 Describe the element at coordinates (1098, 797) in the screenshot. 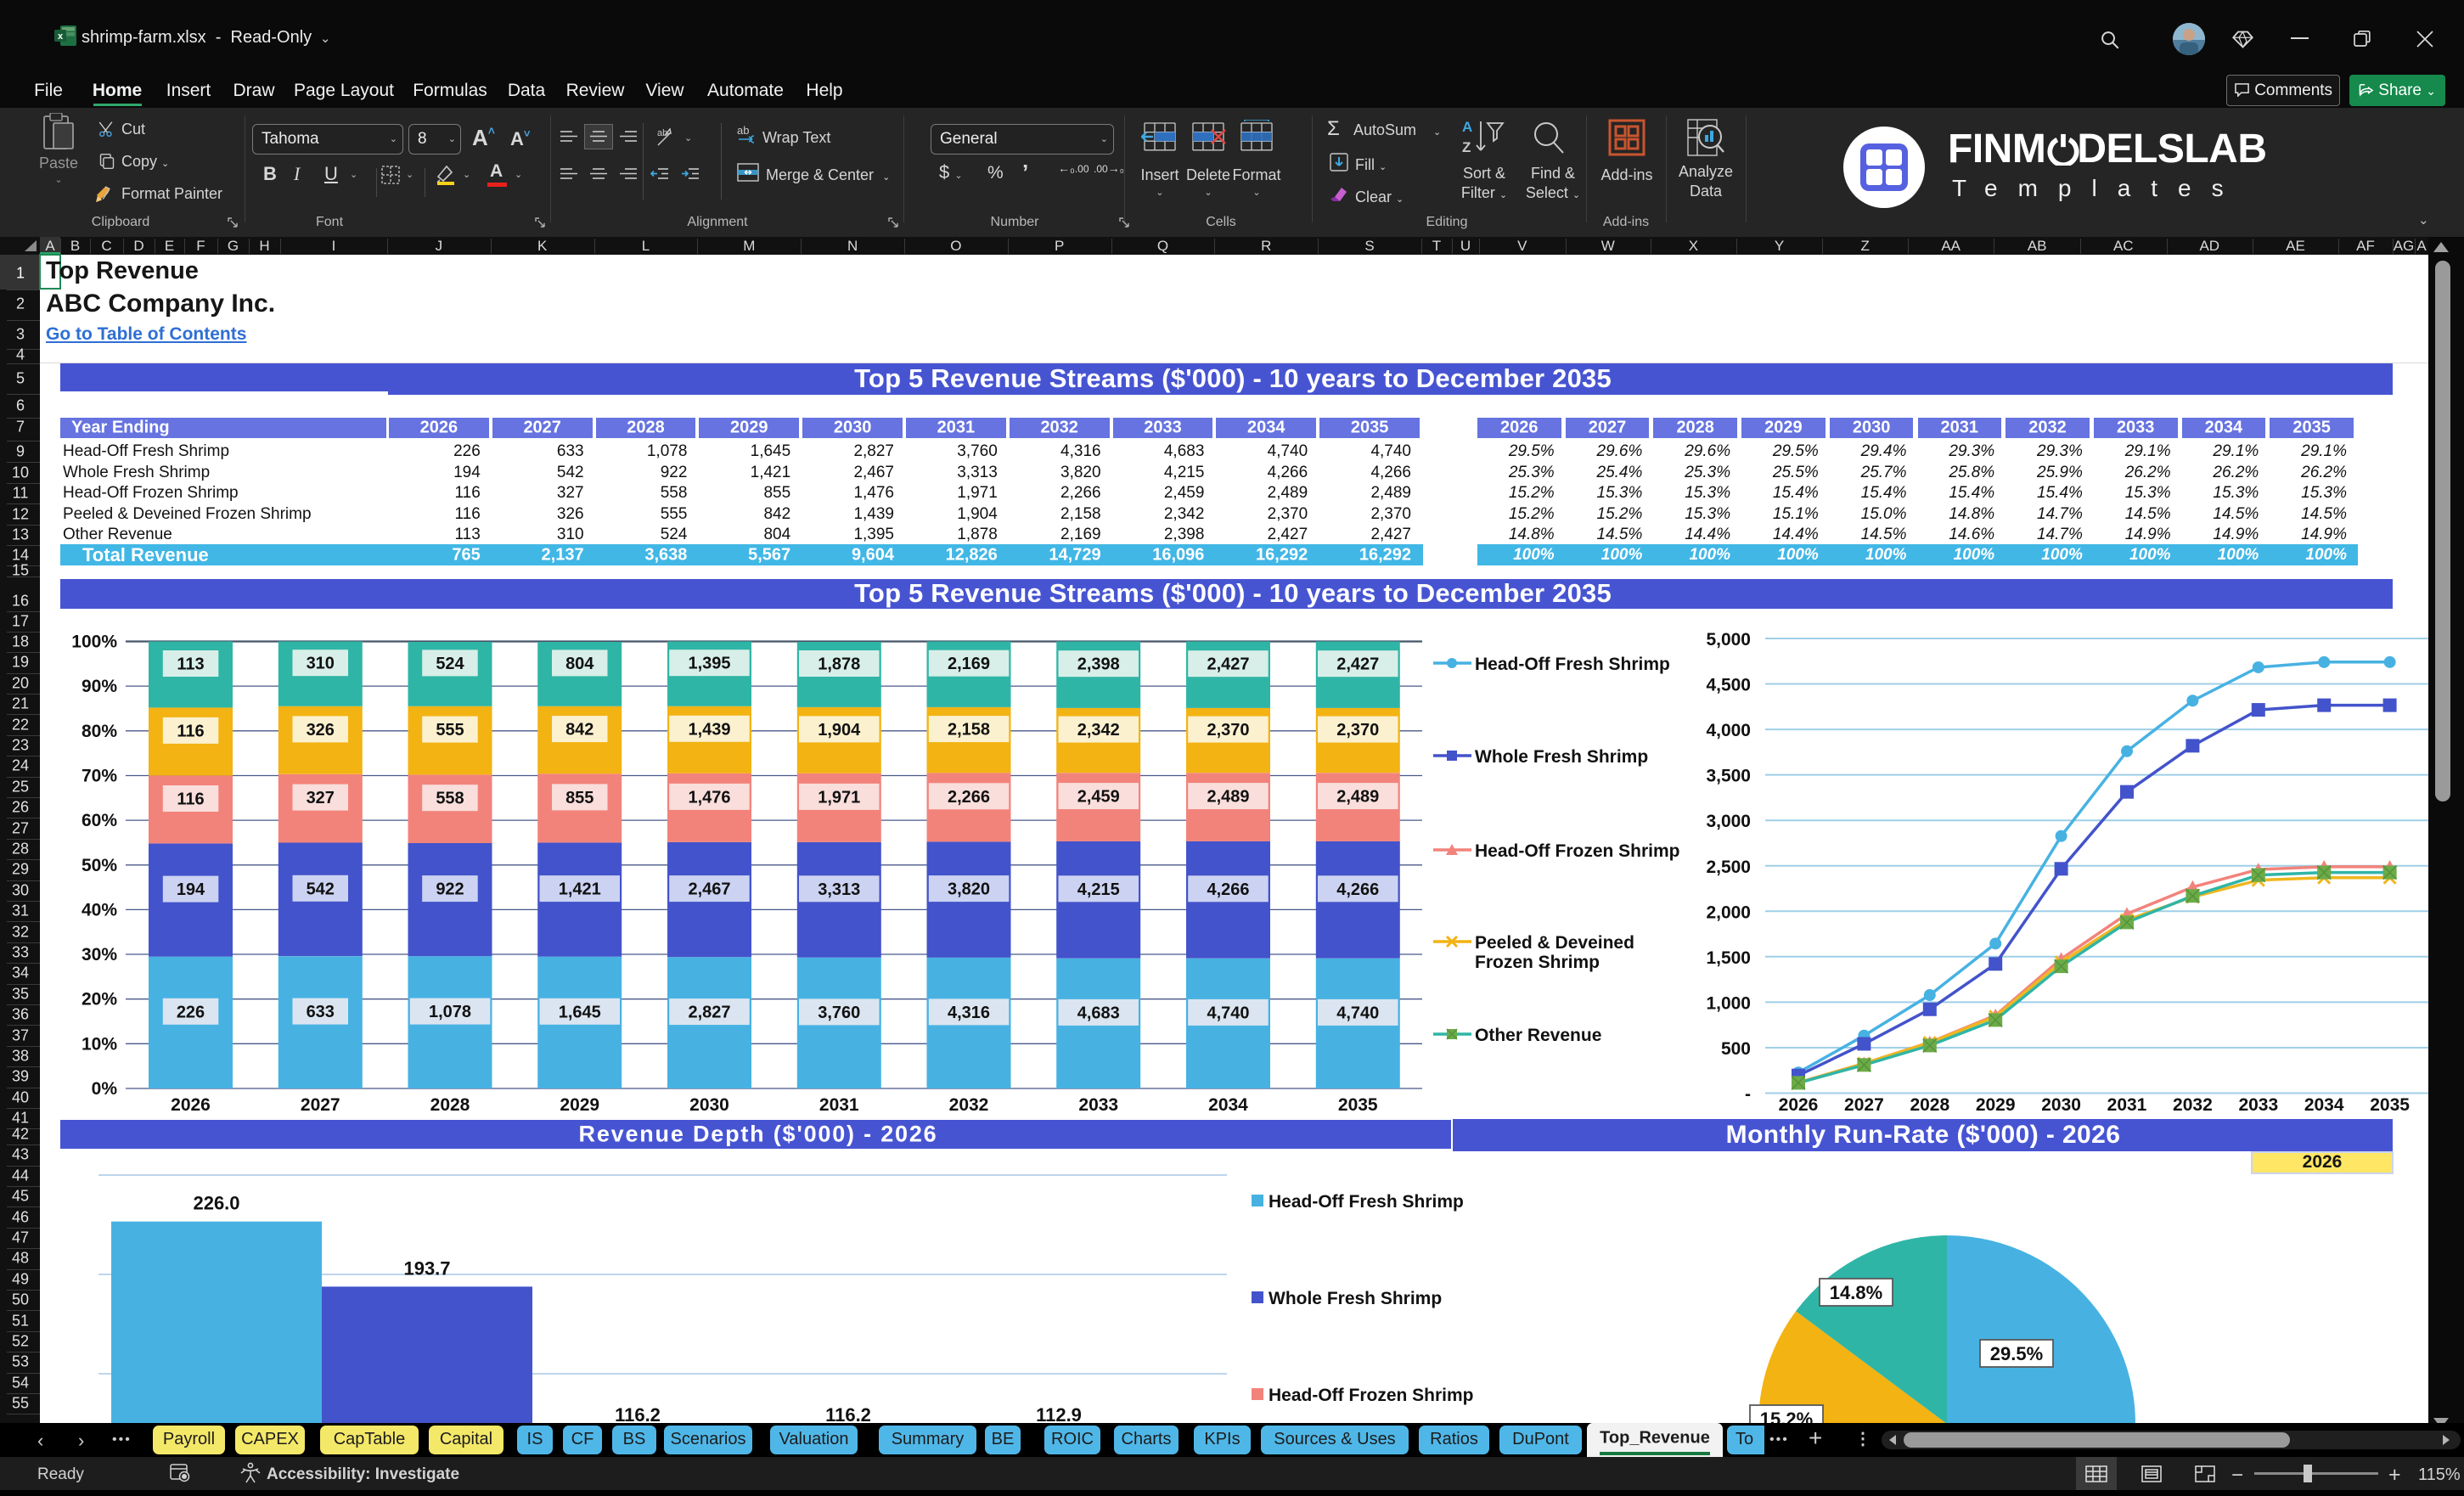

I see `svg-text: 2,459` at that location.